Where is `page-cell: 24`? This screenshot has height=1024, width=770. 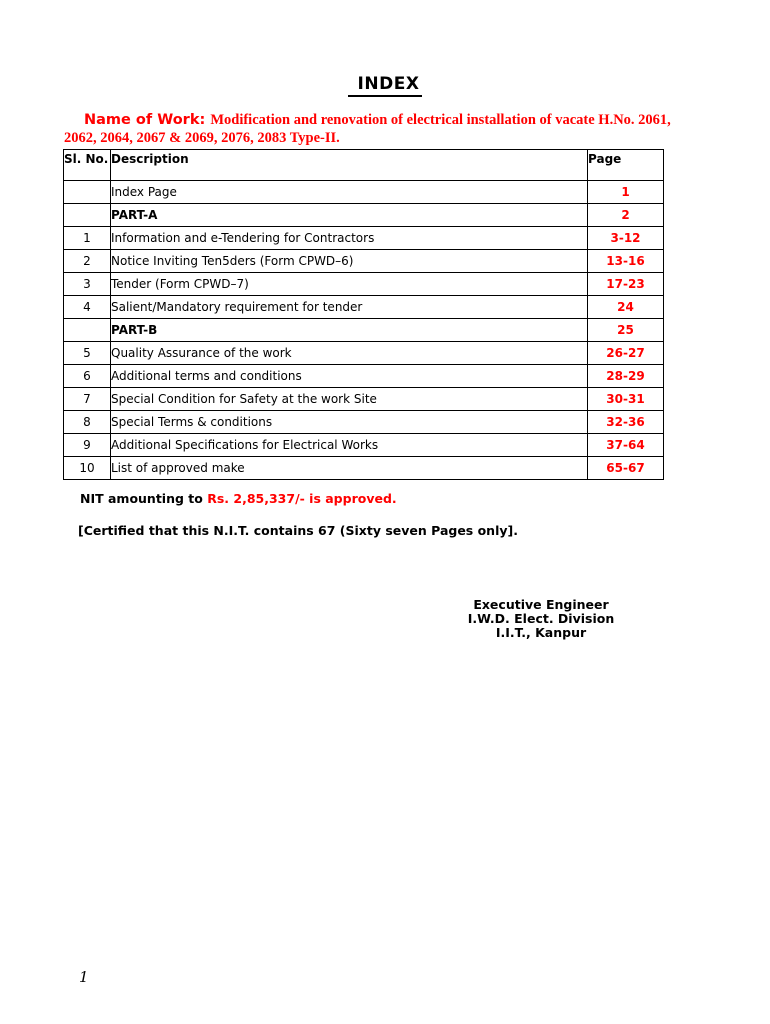 page-cell: 24 is located at coordinates (625, 307).